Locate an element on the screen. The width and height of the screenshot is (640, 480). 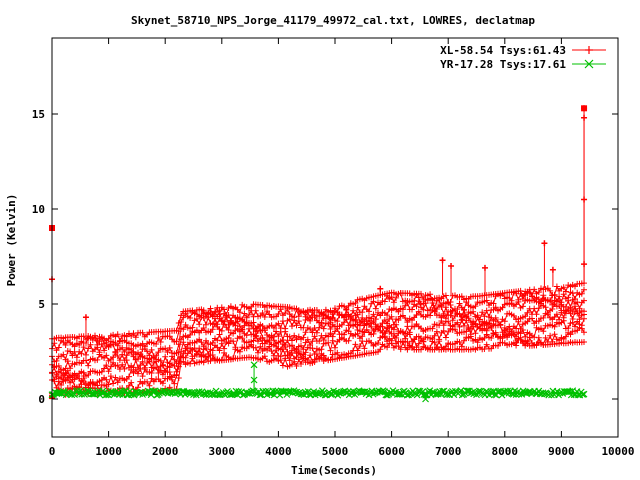
x-tick-label-7: 7000 is located at coordinates (448, 451).